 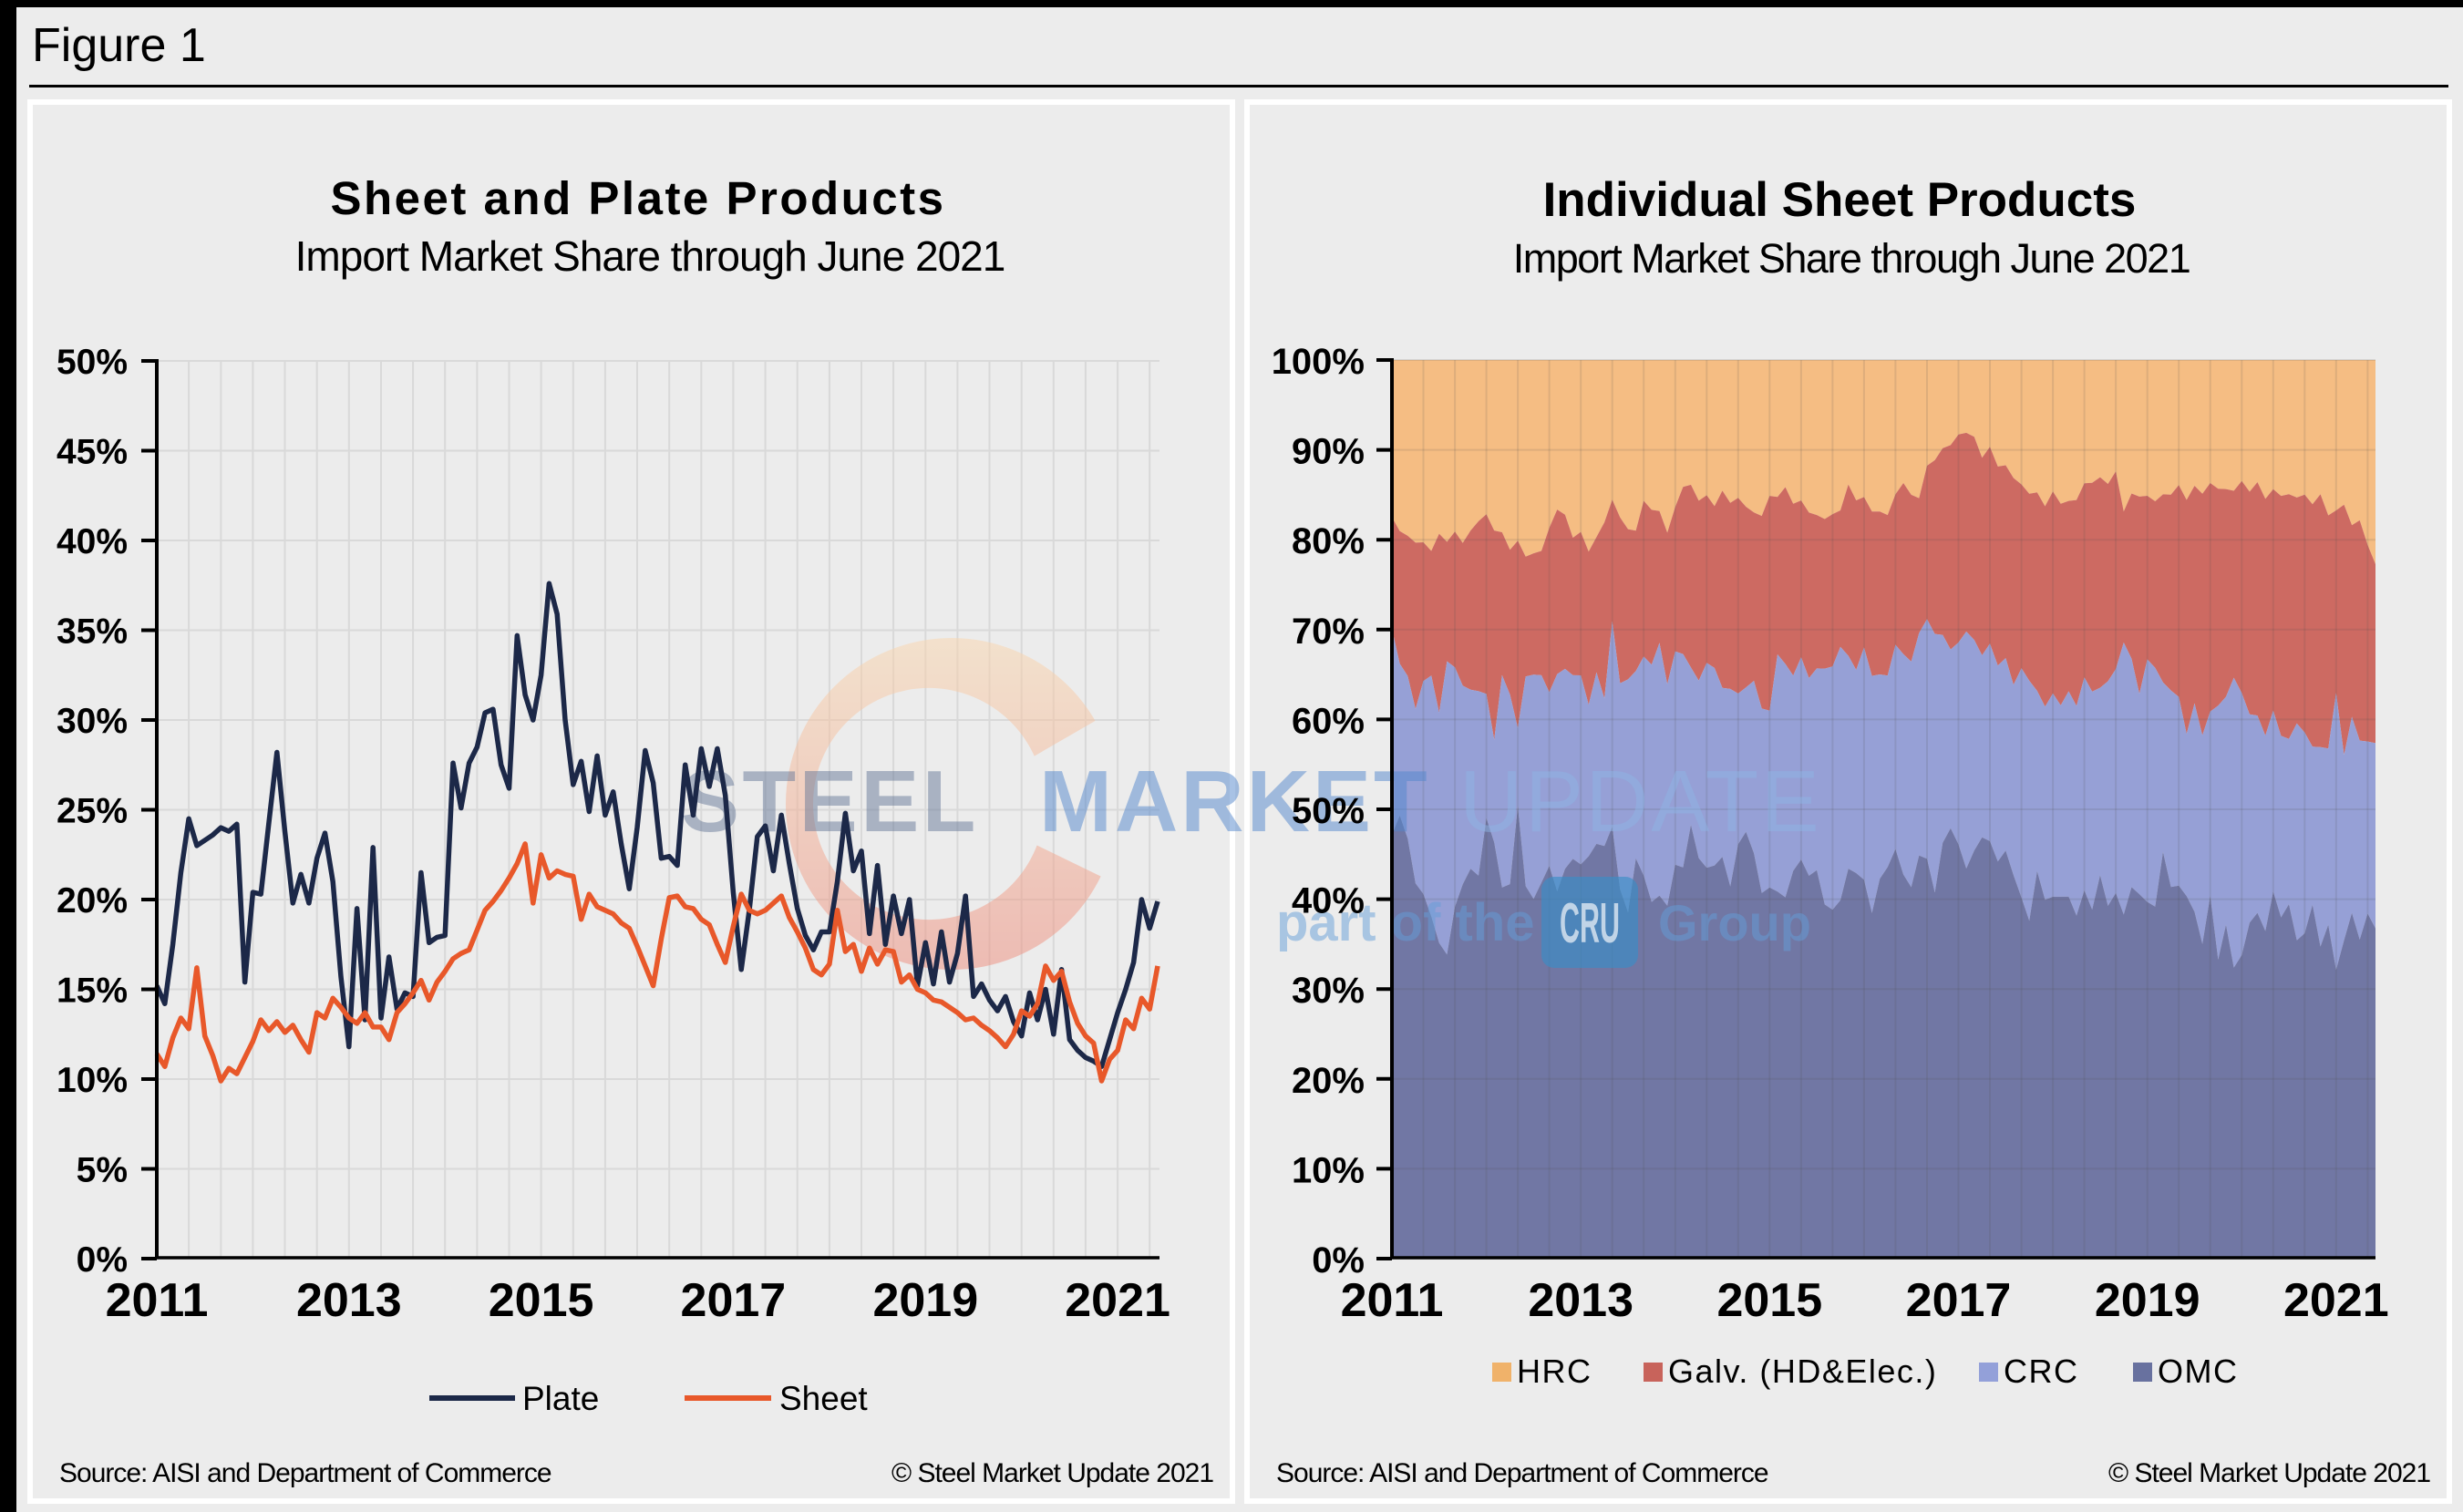 What do you see at coordinates (92, 632) in the screenshot?
I see `svg-text: 35%` at bounding box center [92, 632].